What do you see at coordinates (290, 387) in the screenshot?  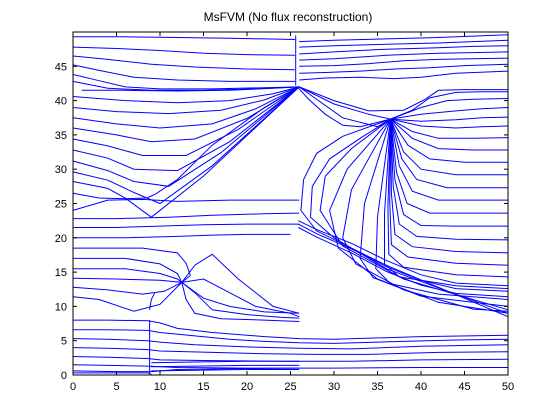 I see `x-tick-label: 25` at bounding box center [290, 387].